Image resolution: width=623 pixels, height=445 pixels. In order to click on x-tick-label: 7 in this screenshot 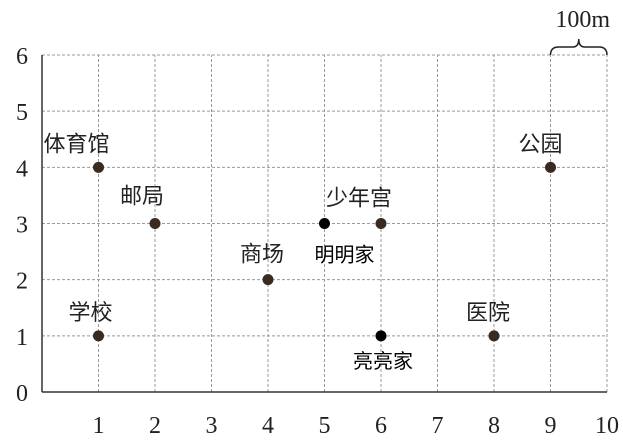, I will do `click(438, 426)`.